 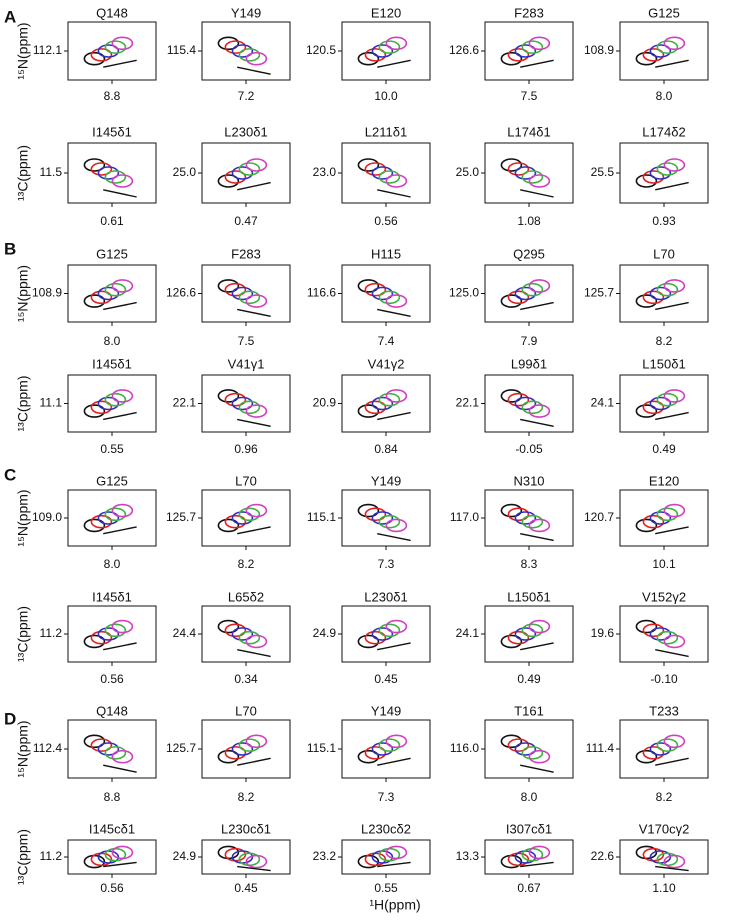 What do you see at coordinates (603, 633) in the screenshot?
I see `y-tick-label: 19.6` at bounding box center [603, 633].